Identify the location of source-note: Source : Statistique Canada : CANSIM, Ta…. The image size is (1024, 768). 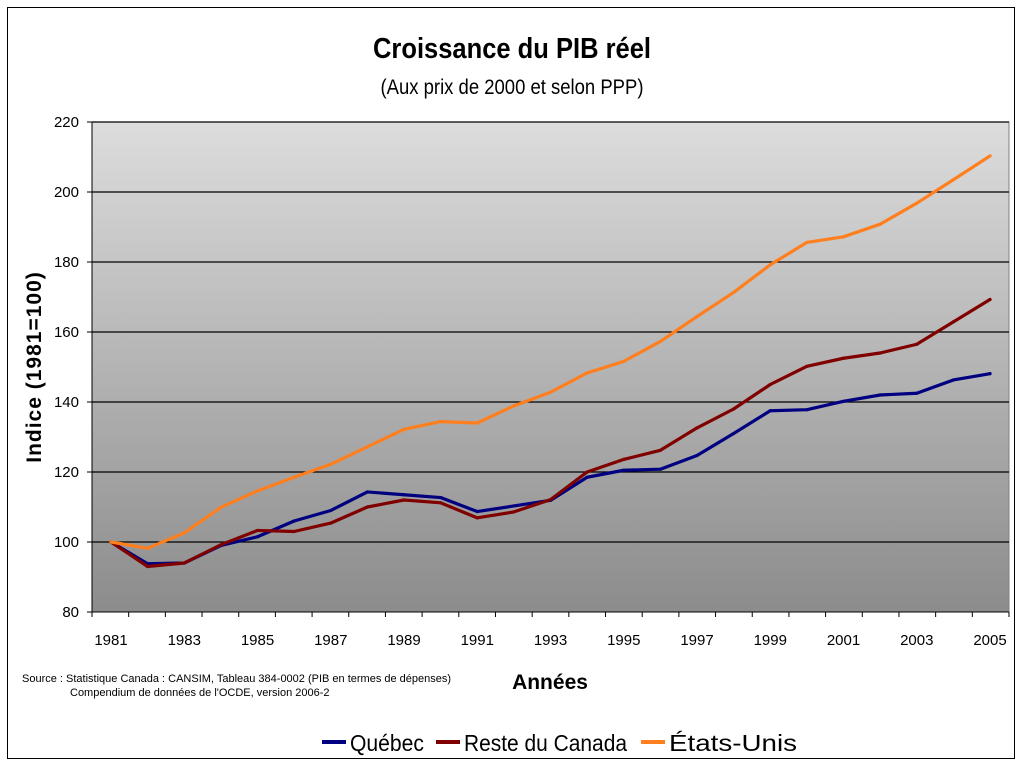
(236, 686).